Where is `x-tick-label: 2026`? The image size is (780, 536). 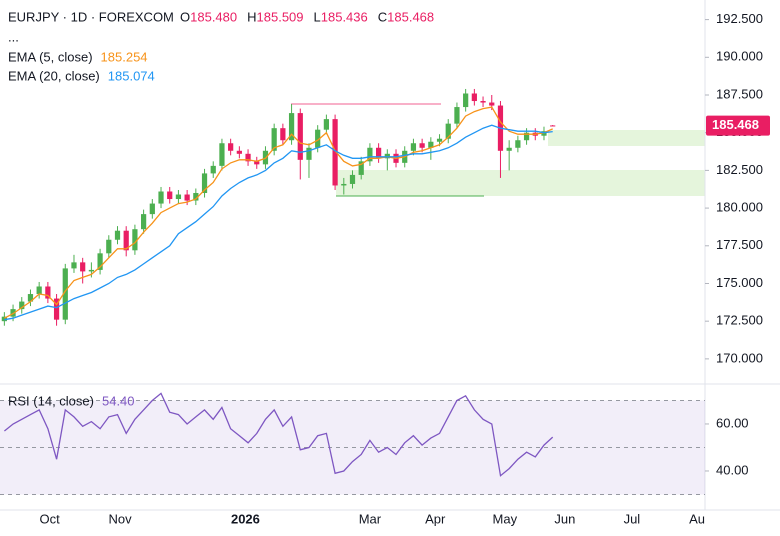
x-tick-label: 2026 is located at coordinates (245, 518).